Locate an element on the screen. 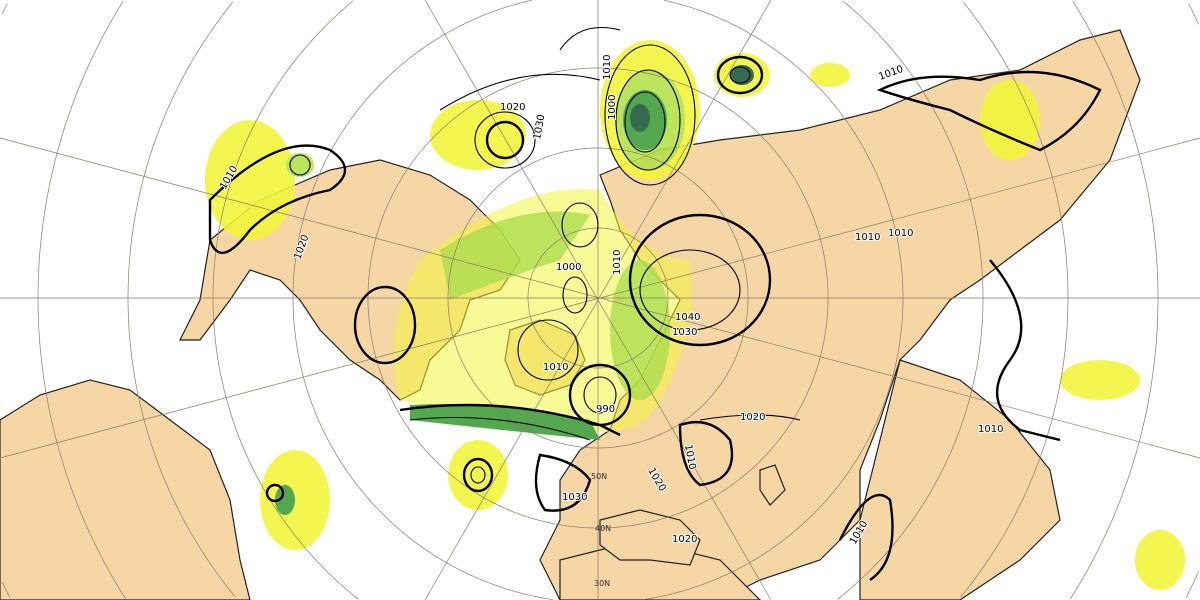  latitude-label: 40N is located at coordinates (603, 528).